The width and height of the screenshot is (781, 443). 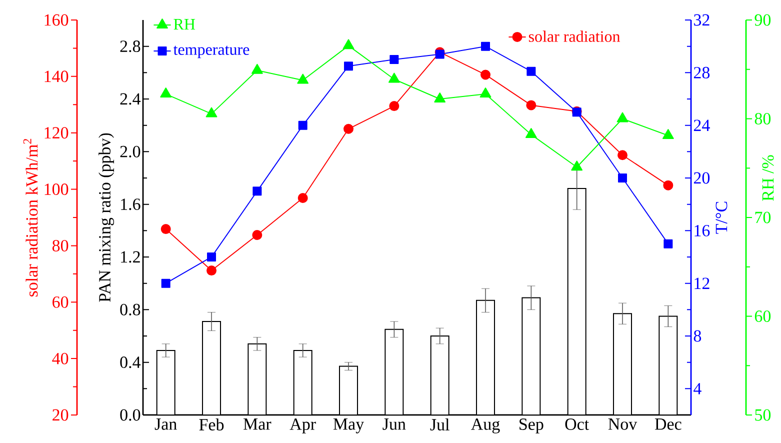 I want to click on y-tick-label: 1.6, so click(x=130, y=204).